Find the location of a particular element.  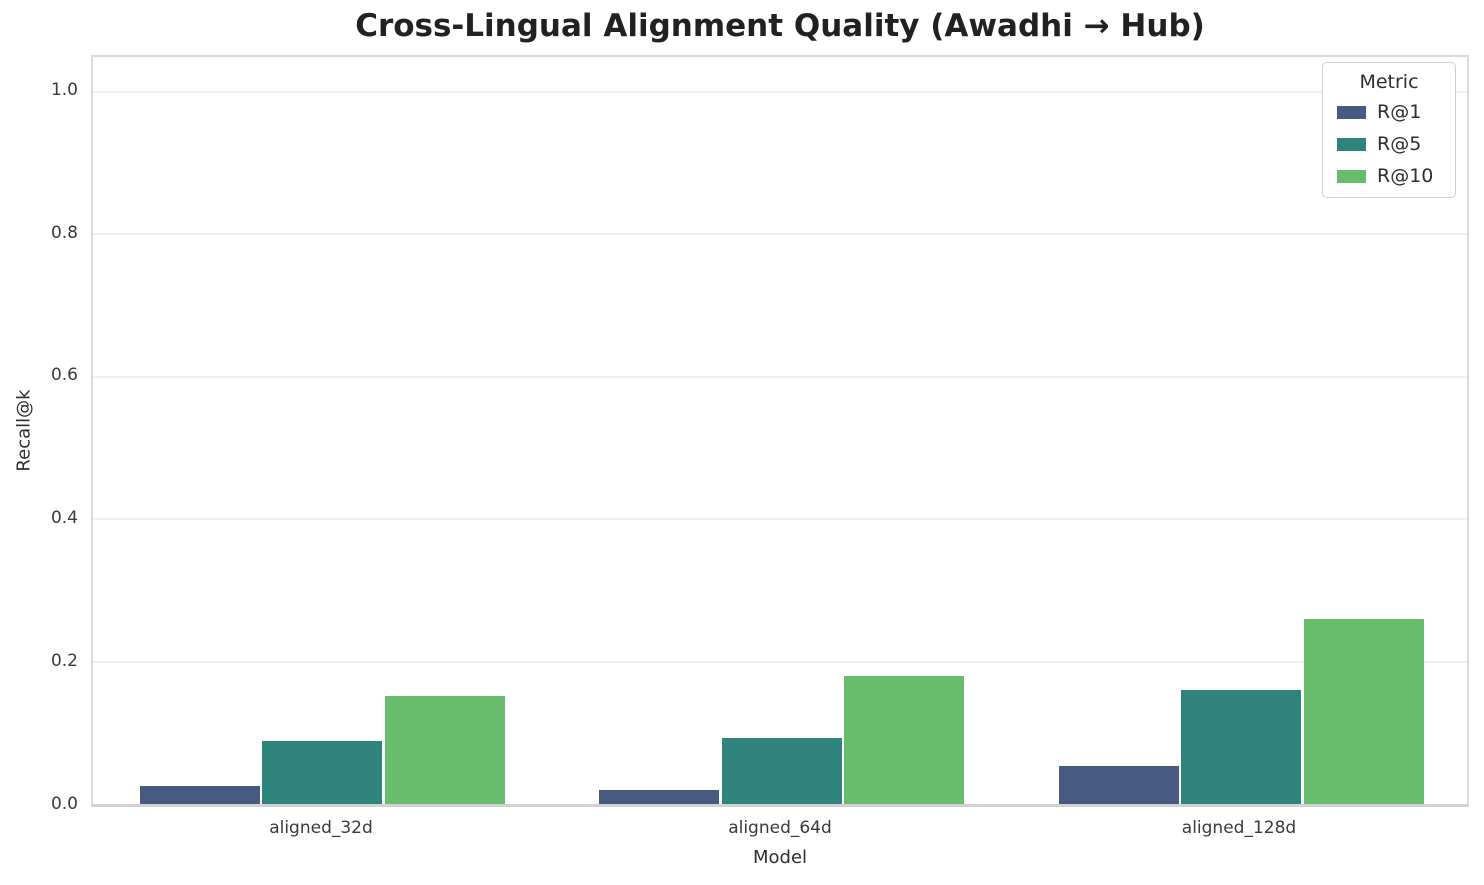

y-axis-label: Recall@k is located at coordinates (24, 430).